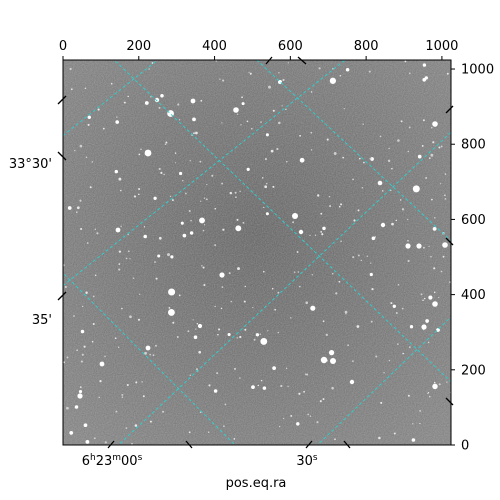 This screenshot has height=500, width=500. What do you see at coordinates (473, 295) in the screenshot?
I see `right-tick-label: 400` at bounding box center [473, 295].